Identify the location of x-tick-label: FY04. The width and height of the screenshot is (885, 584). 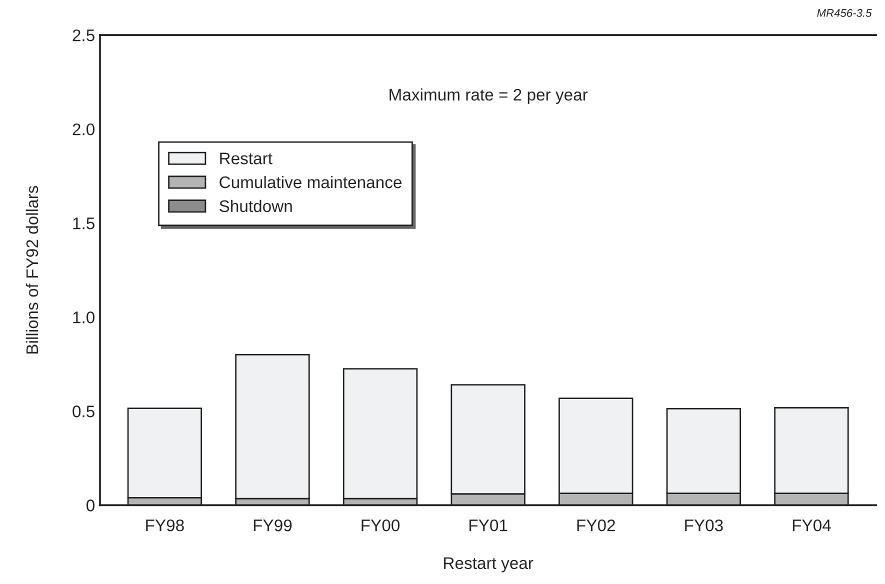
(811, 525).